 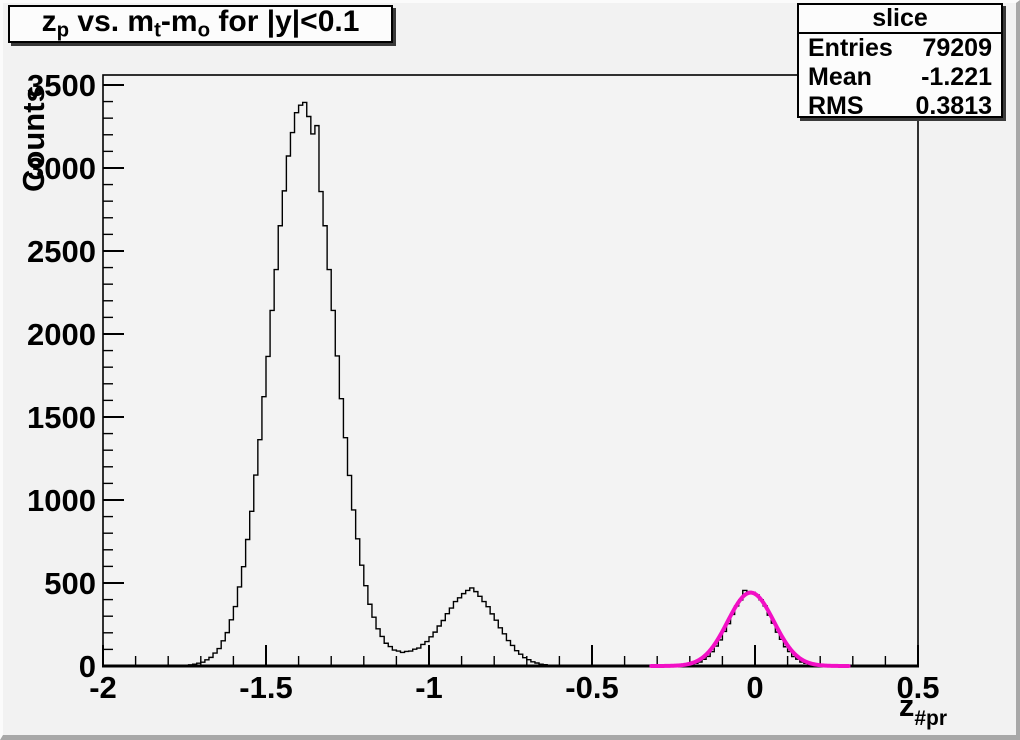 What do you see at coordinates (953, 106) in the screenshot?
I see `stats-value: 0.3813` at bounding box center [953, 106].